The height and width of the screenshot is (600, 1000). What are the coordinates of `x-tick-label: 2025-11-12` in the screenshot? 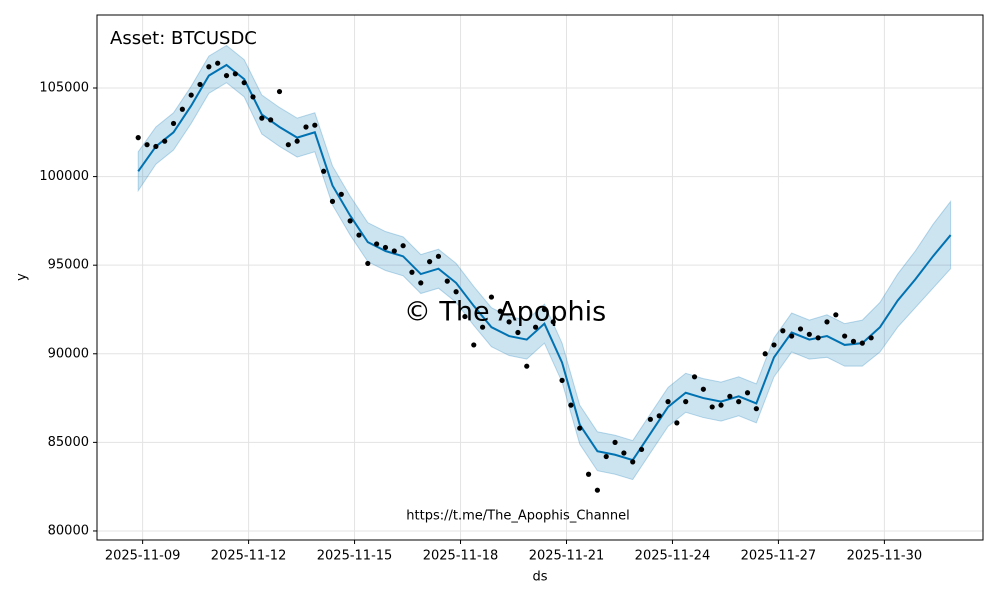 It's located at (249, 556).